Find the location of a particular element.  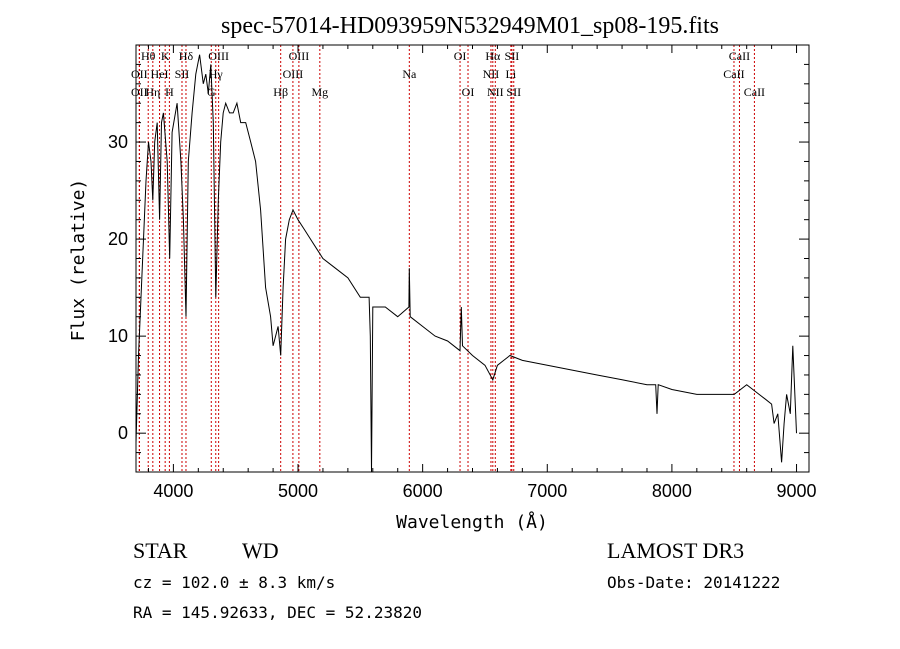

y-tick-label: 20 is located at coordinates (118, 239).